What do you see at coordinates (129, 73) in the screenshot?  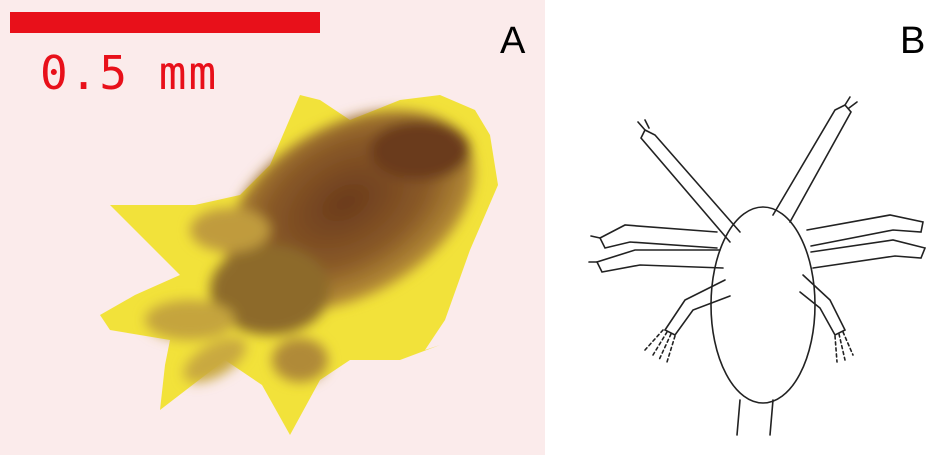 I see `scale-bar-label: 0.5 mm` at bounding box center [129, 73].